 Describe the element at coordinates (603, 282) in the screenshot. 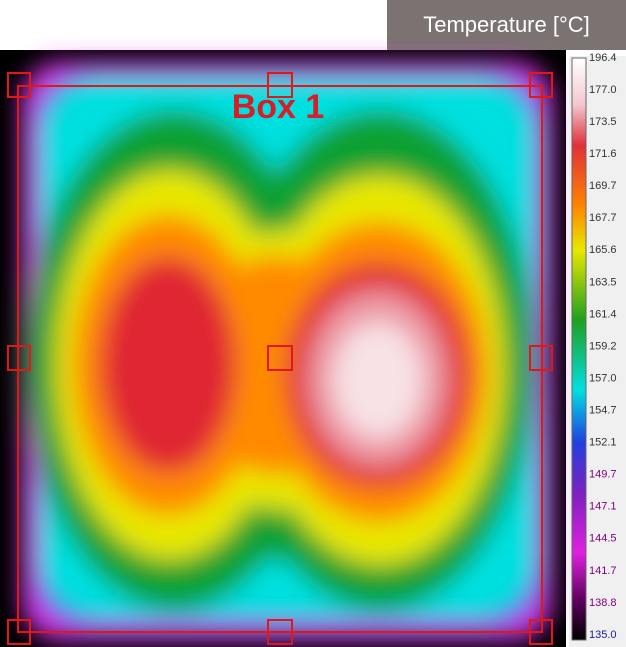

I see `colorbar-label: 163.5` at that location.